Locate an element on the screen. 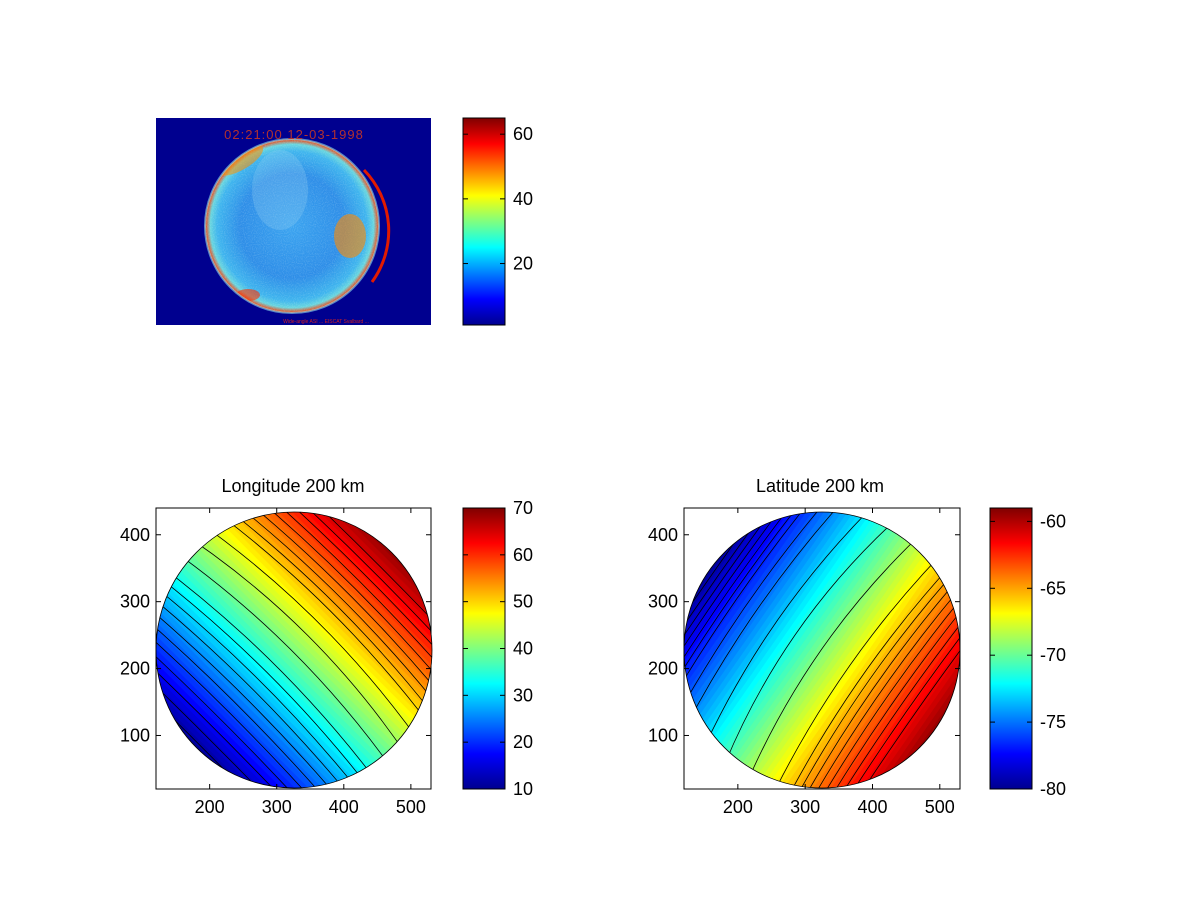 The image size is (1200, 901). allsky-disk is located at coordinates (292, 226).